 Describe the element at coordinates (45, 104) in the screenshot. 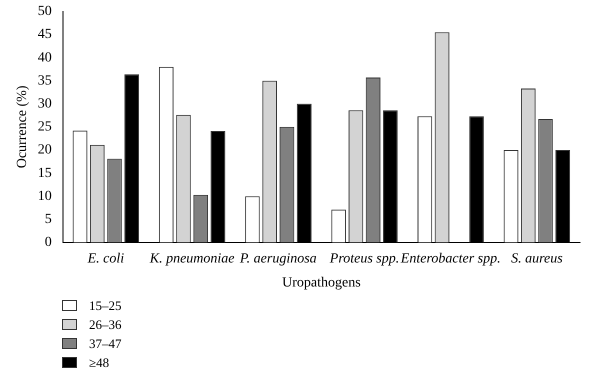

I see `y-tick-label: 30` at that location.